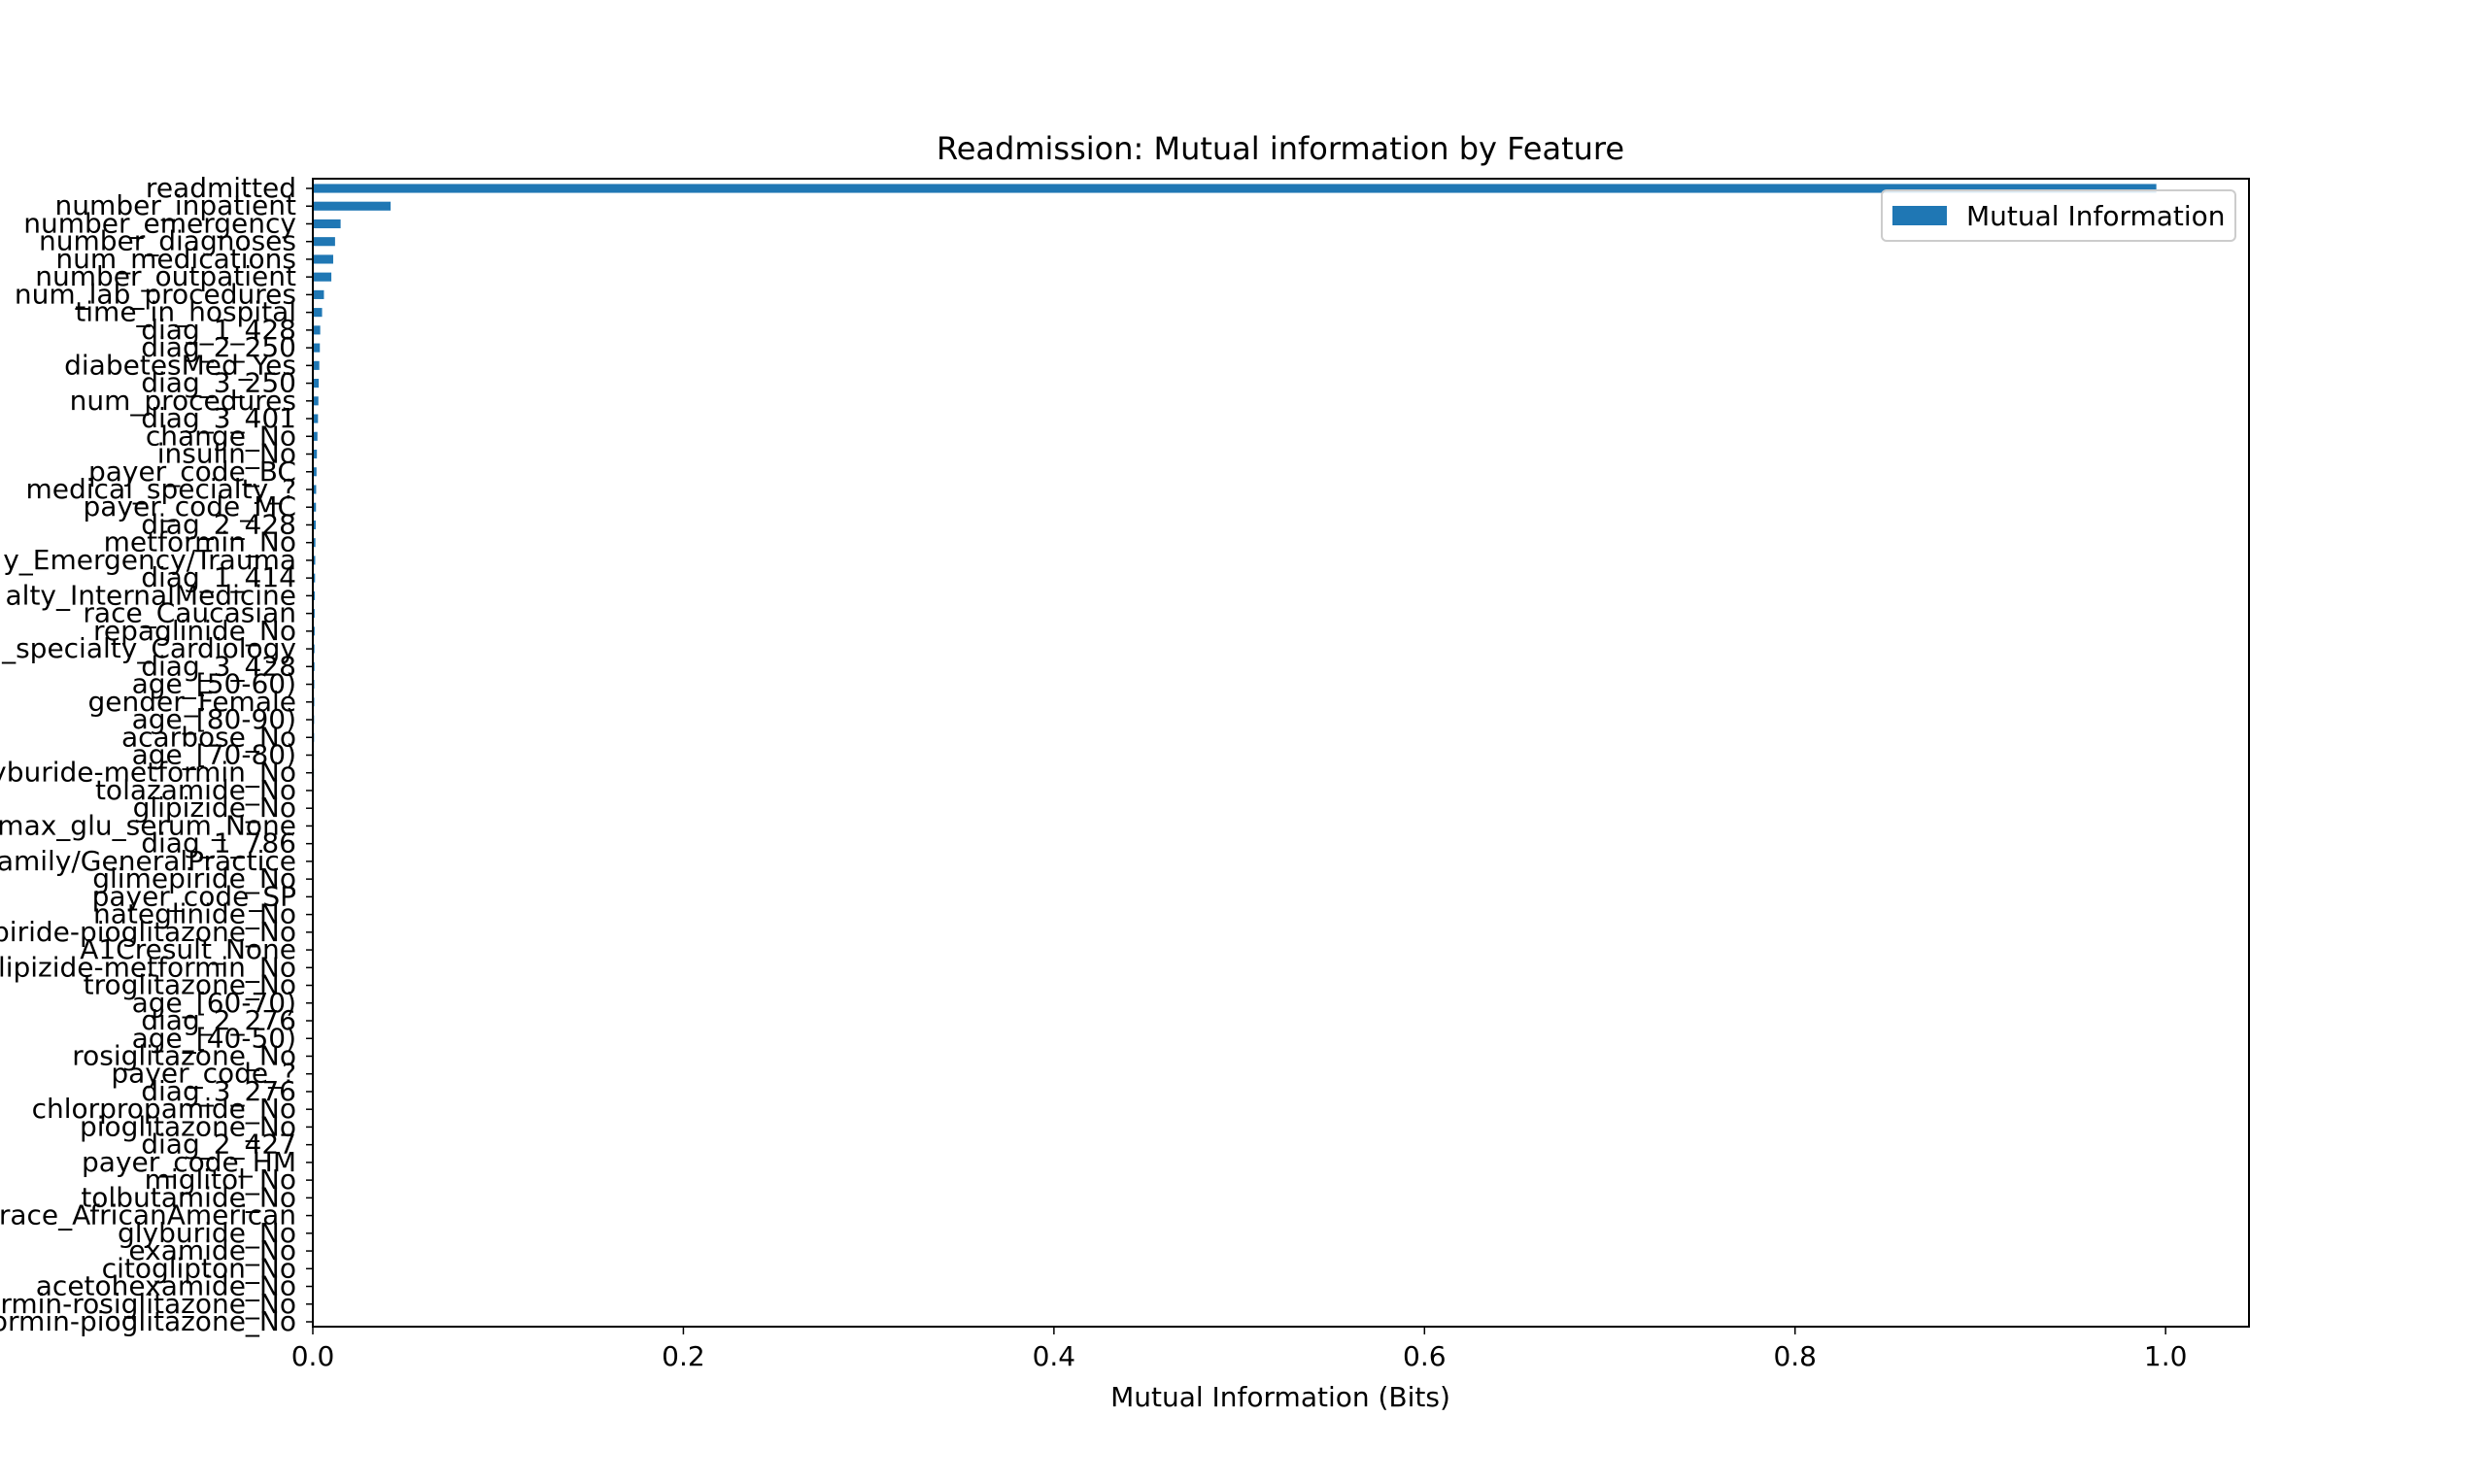  Describe the element at coordinates (214, 684) in the screenshot. I see `y-tick-label: age_[50-60)` at that location.